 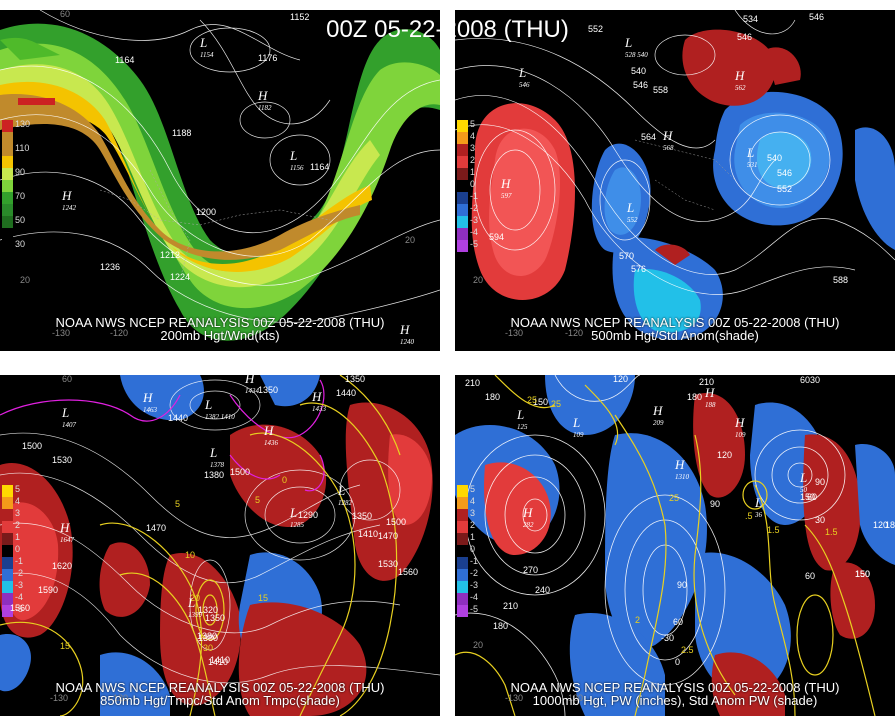 I want to click on low-center: L 36, so click(x=759, y=507).